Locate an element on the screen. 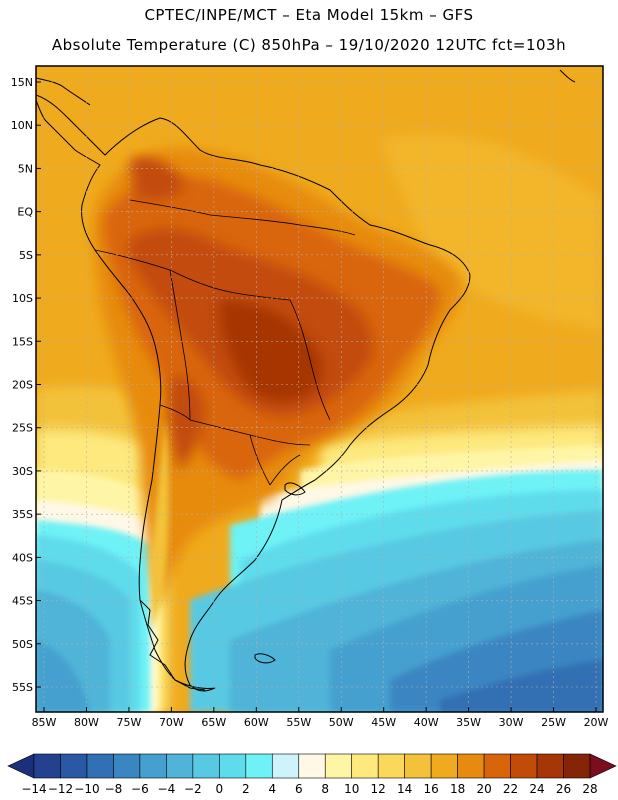 The image size is (618, 800). colorbar-label: 8 is located at coordinates (325, 789).